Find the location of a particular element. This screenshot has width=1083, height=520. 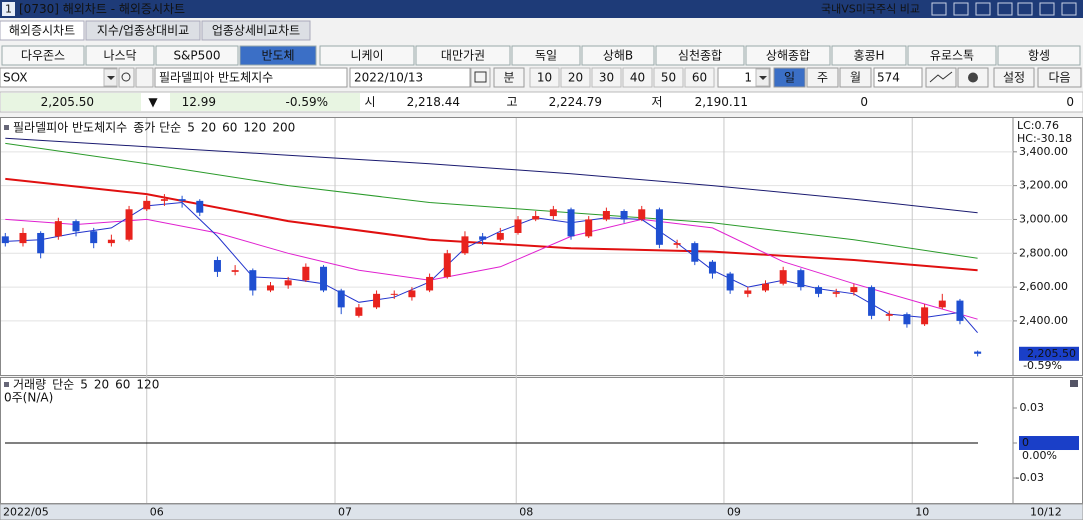

index-button-label: 독일 is located at coordinates (546, 56).